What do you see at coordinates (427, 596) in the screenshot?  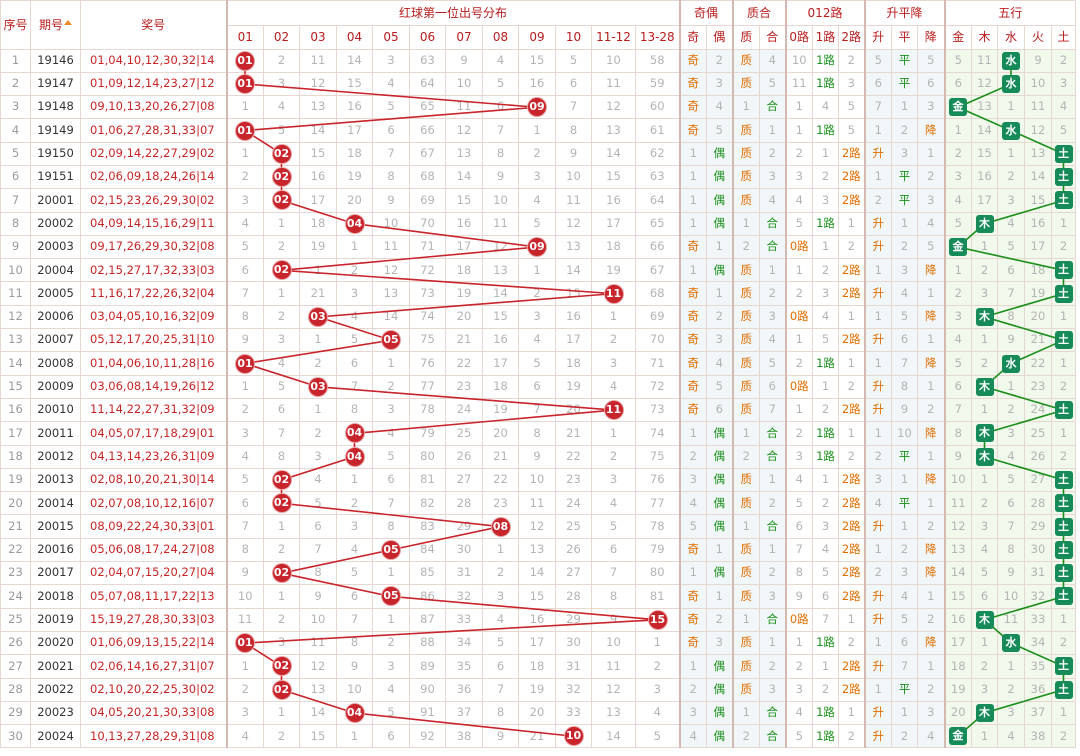 I see `dist-cell: 86` at bounding box center [427, 596].